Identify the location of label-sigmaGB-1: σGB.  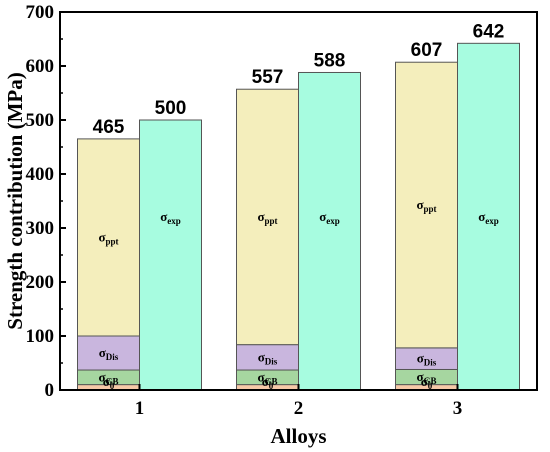
(108, 377).